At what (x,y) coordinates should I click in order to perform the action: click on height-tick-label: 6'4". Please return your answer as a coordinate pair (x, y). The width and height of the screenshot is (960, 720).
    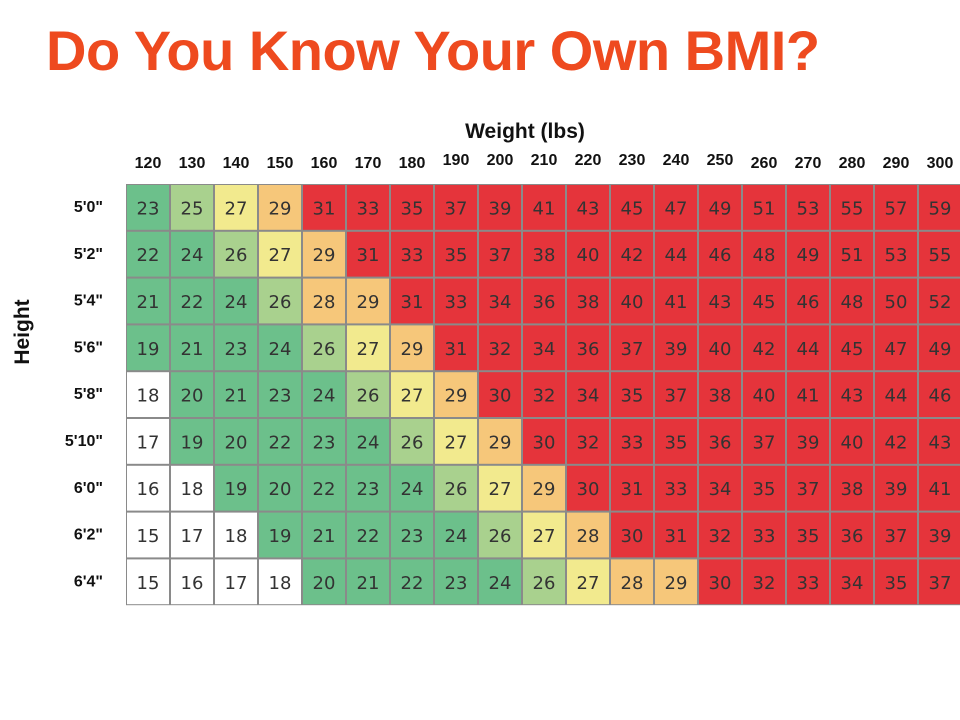
    Looking at the image, I should click on (88, 581).